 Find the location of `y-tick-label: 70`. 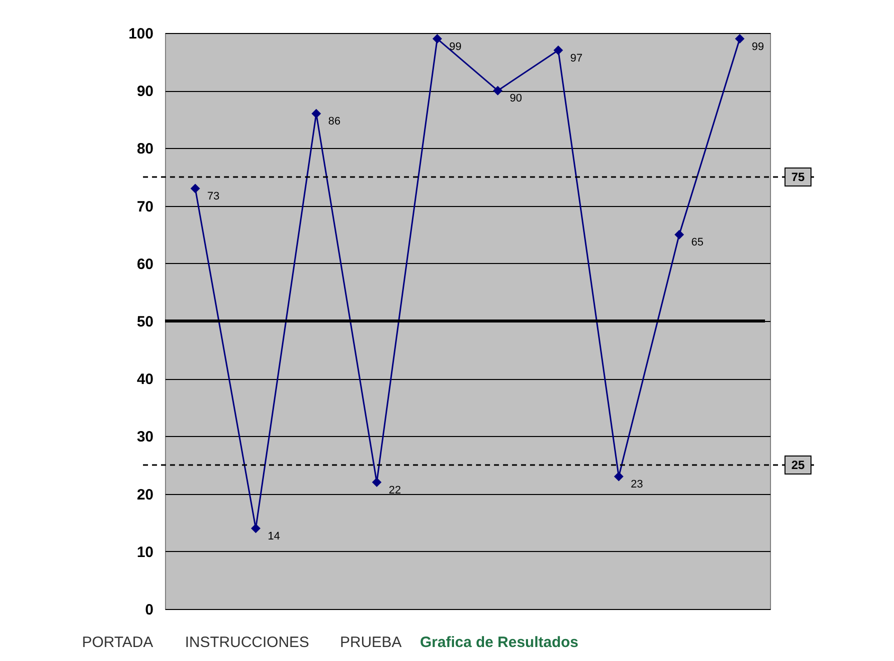

y-tick-label: 70 is located at coordinates (145, 207).